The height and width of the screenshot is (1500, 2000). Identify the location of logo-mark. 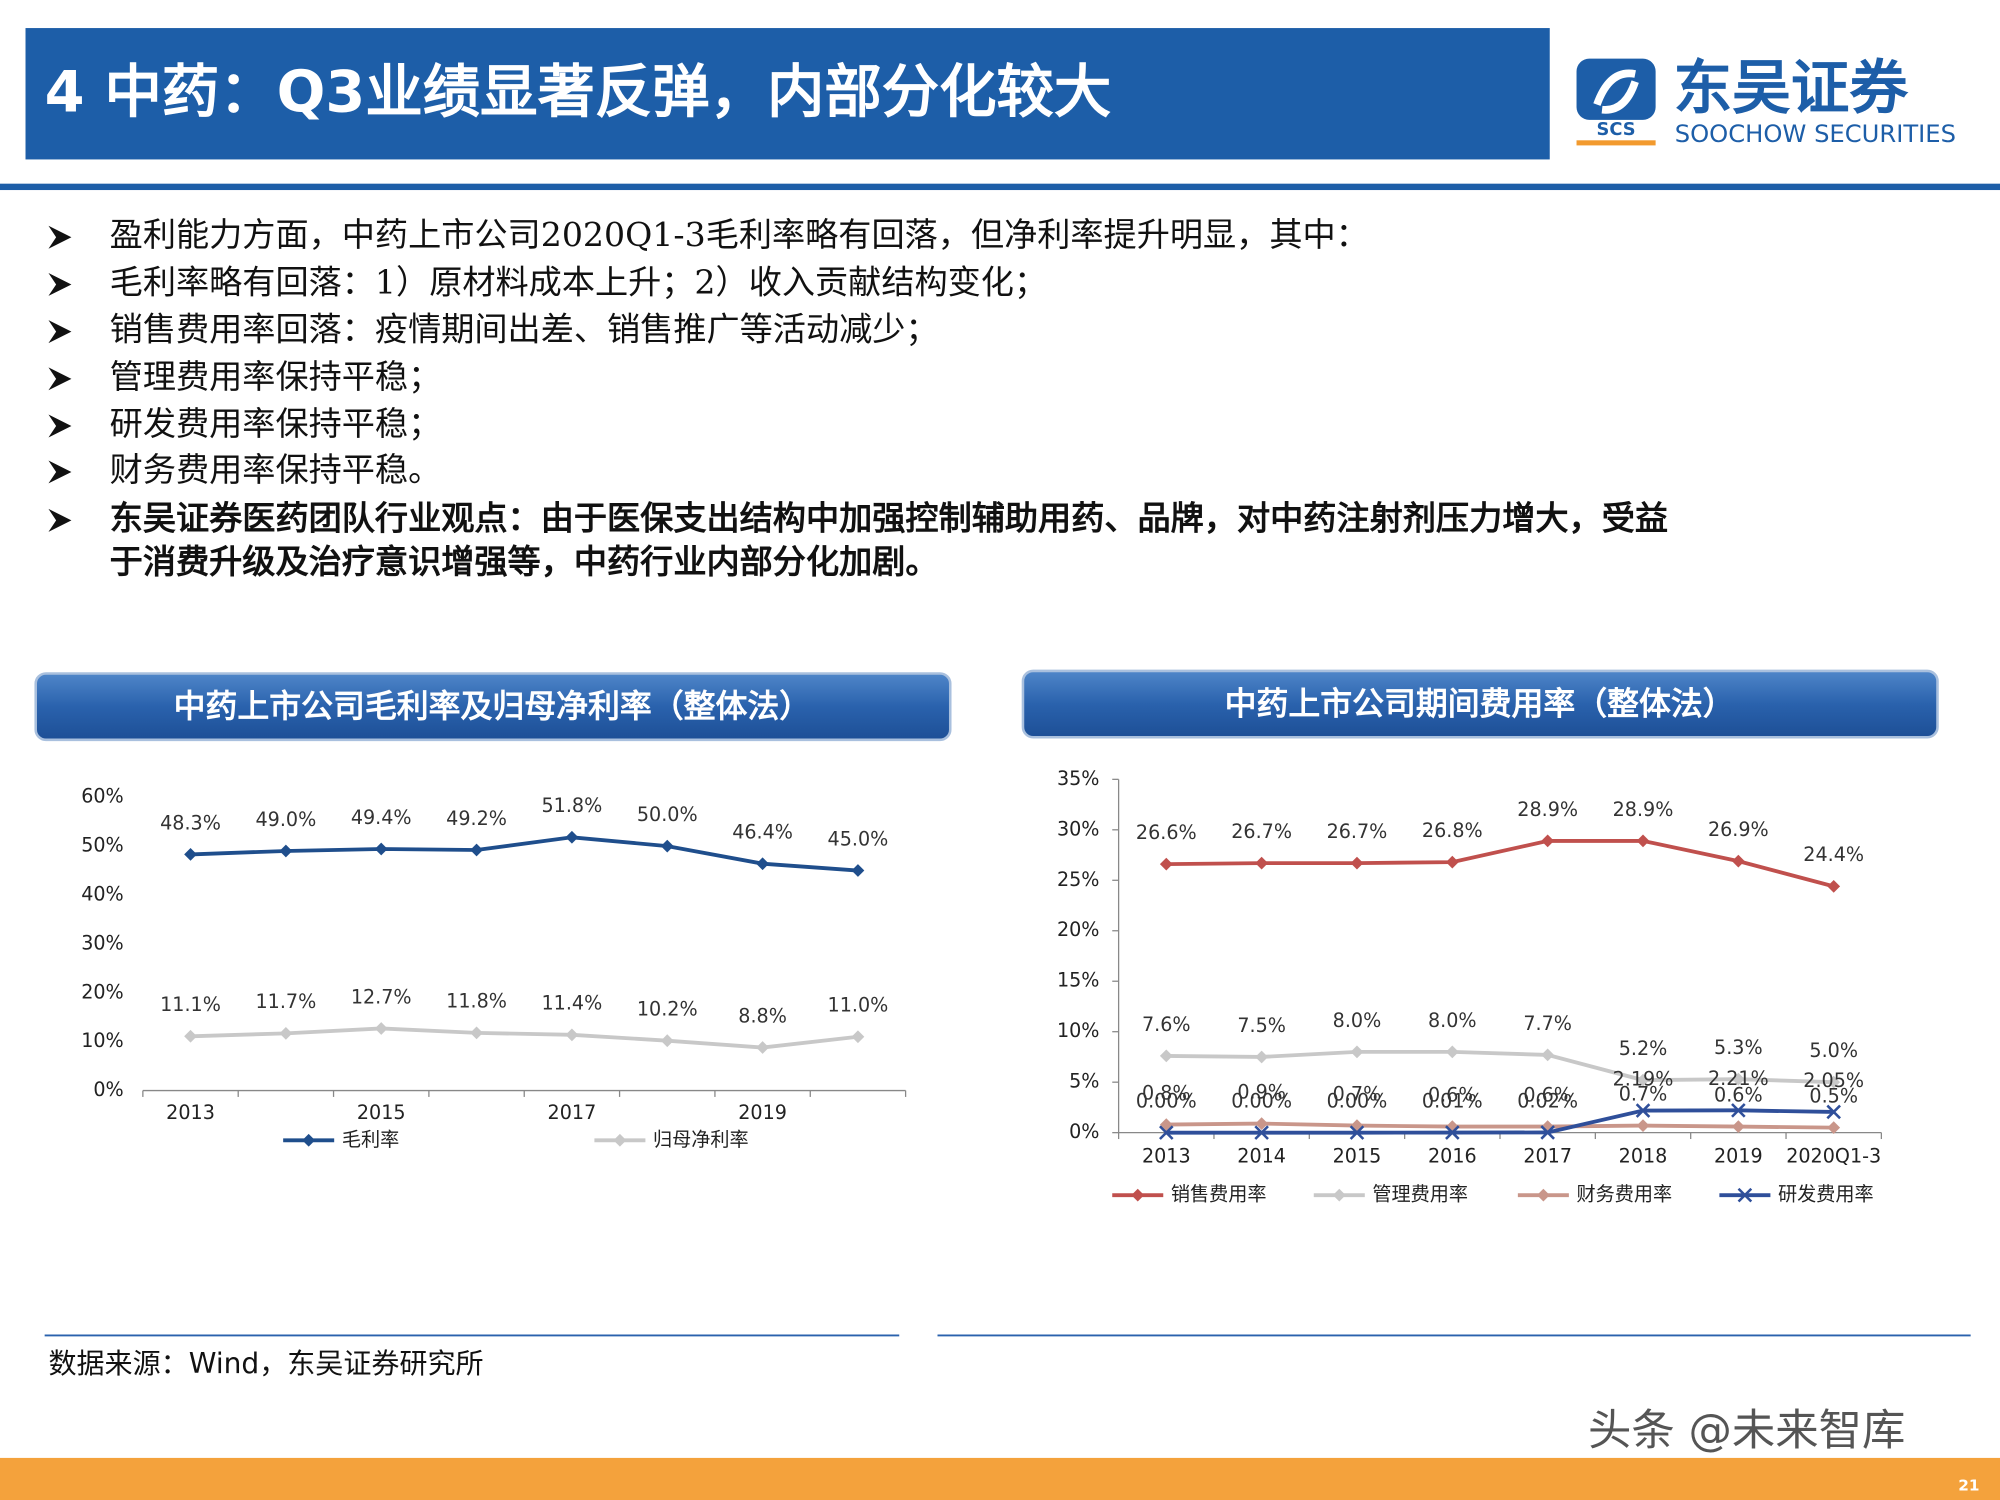
(1616, 91).